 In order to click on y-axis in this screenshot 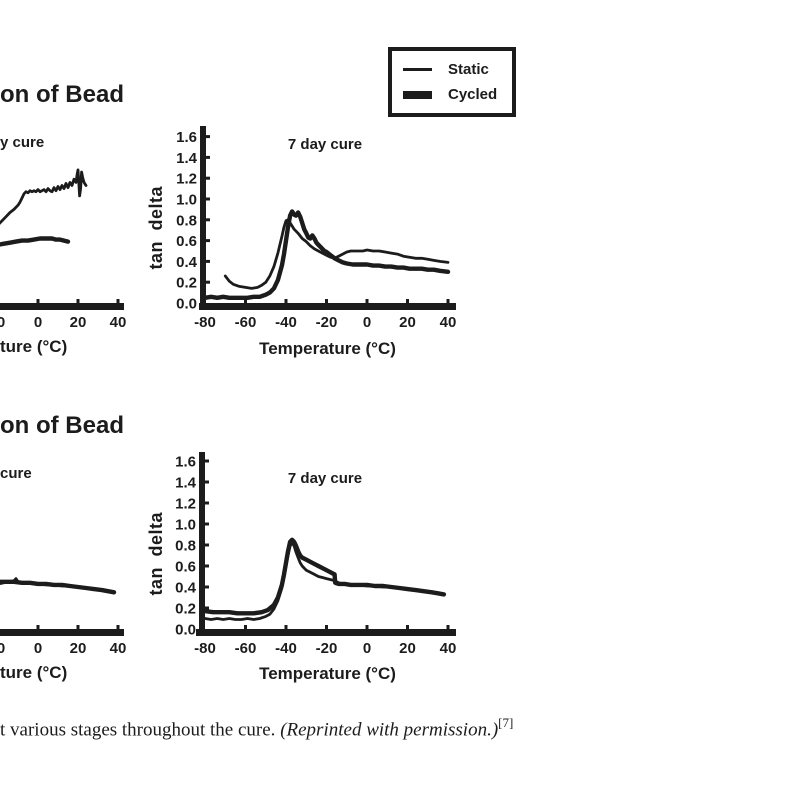, I will do `click(203, 218)`.